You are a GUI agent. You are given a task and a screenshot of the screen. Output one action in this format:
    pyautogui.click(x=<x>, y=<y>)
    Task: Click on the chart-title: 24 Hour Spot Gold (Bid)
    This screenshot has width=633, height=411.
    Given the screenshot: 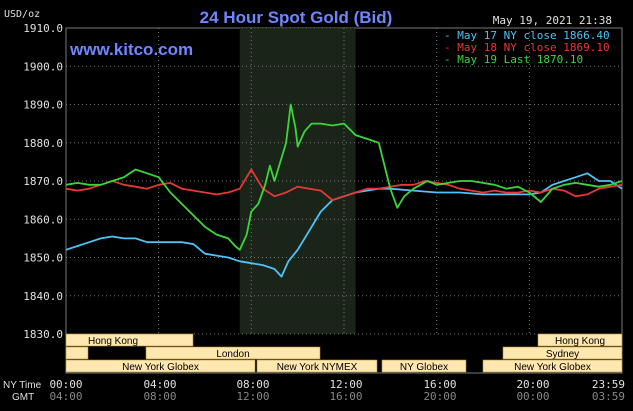 What is the action you would take?
    pyautogui.click(x=296, y=17)
    